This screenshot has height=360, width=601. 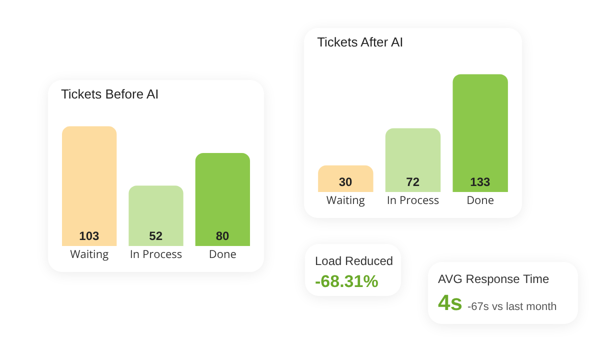 I want to click on text: Load Reduced, so click(x=354, y=261).